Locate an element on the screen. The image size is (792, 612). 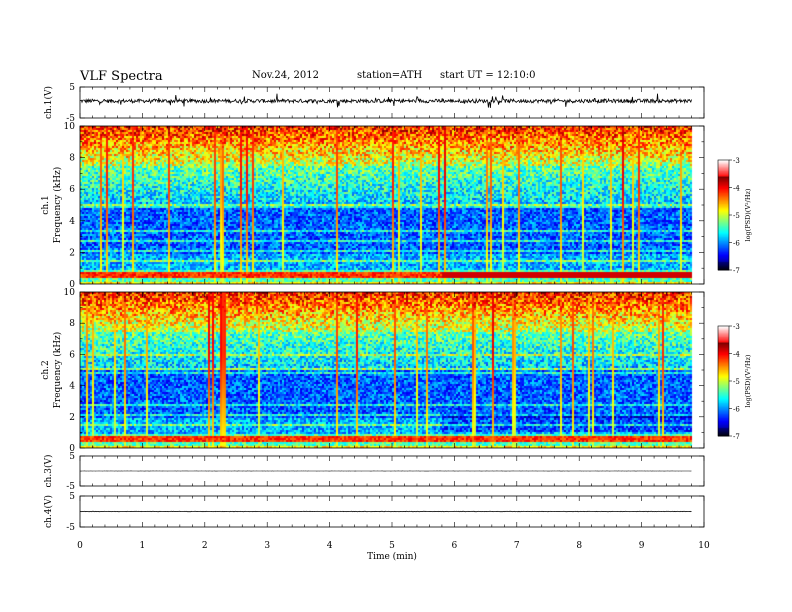
y-tick-label: -5 is located at coordinates (70, 528).